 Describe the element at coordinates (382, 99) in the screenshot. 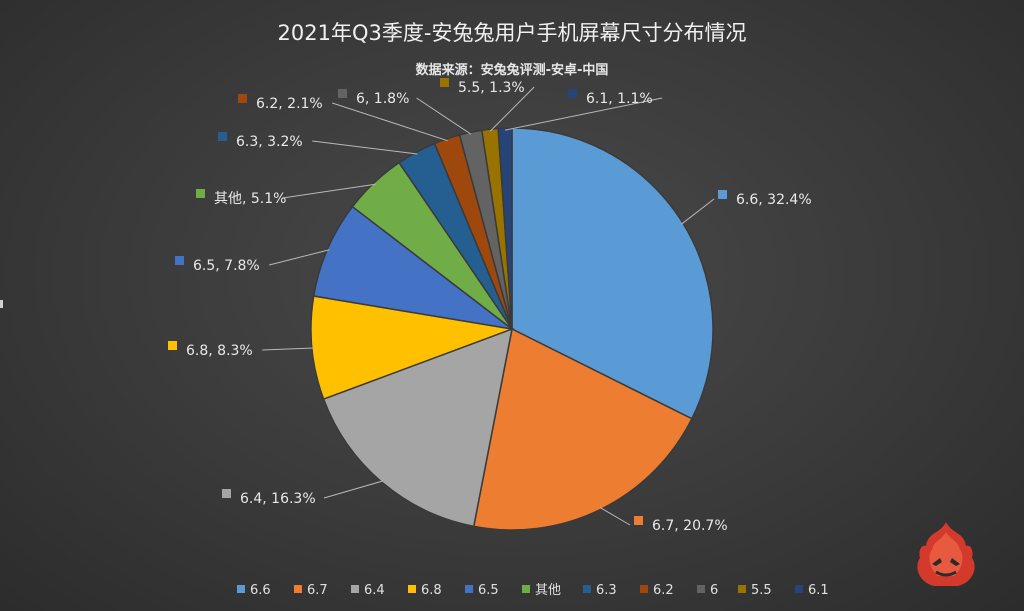

I see `data-label-8: 6, 1.8%` at that location.